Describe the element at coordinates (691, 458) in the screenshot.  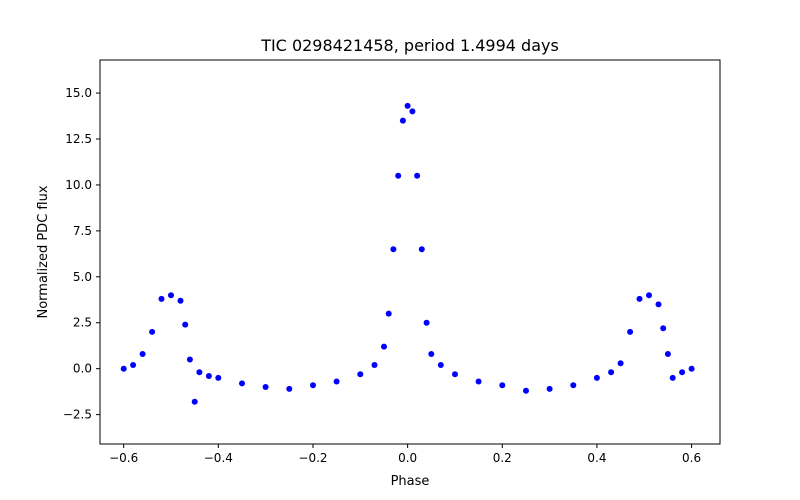
I see `x-tick-label: 0.6` at that location.